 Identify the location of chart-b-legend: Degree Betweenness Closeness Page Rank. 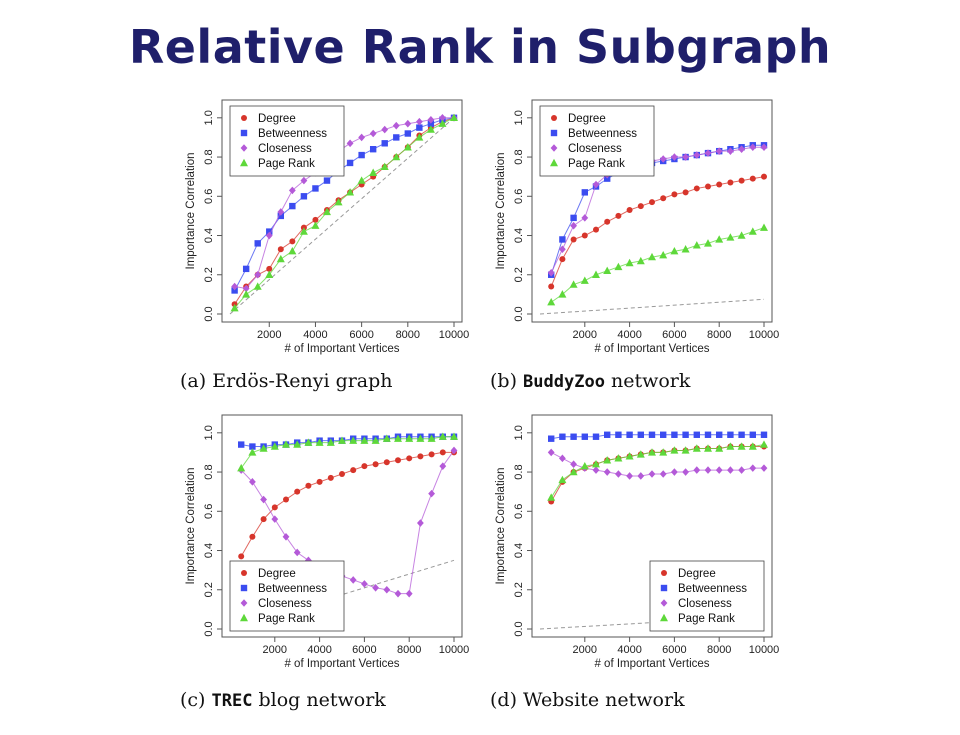
(597, 141).